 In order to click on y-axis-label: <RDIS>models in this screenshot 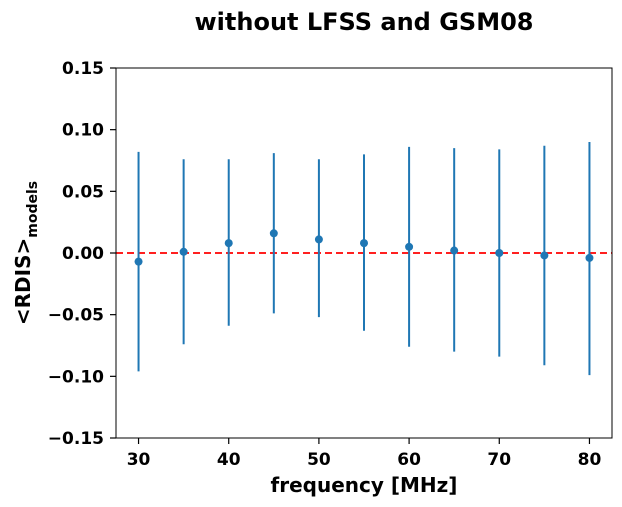, I will do `click(26, 253)`.